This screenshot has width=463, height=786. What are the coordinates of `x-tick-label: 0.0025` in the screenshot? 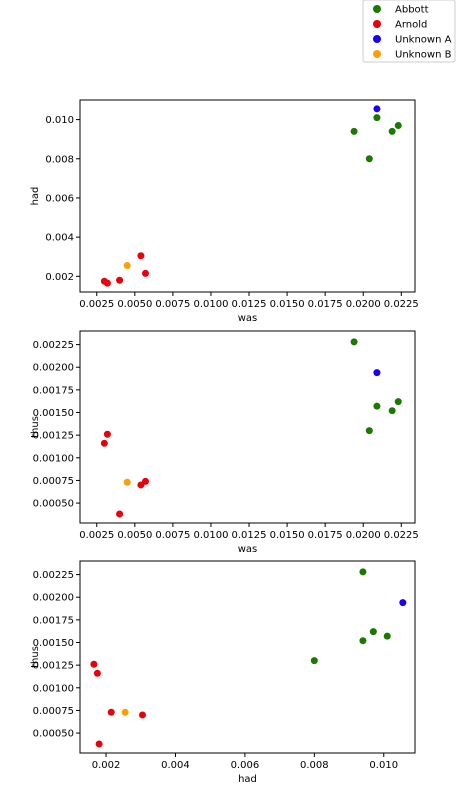 It's located at (96, 304).